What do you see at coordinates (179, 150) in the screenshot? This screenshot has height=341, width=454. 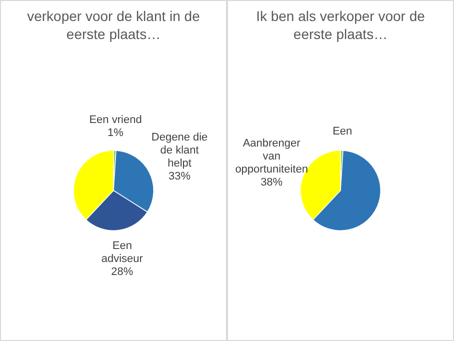 I see `slice-label: Degene die de klant helpt` at bounding box center [179, 150].